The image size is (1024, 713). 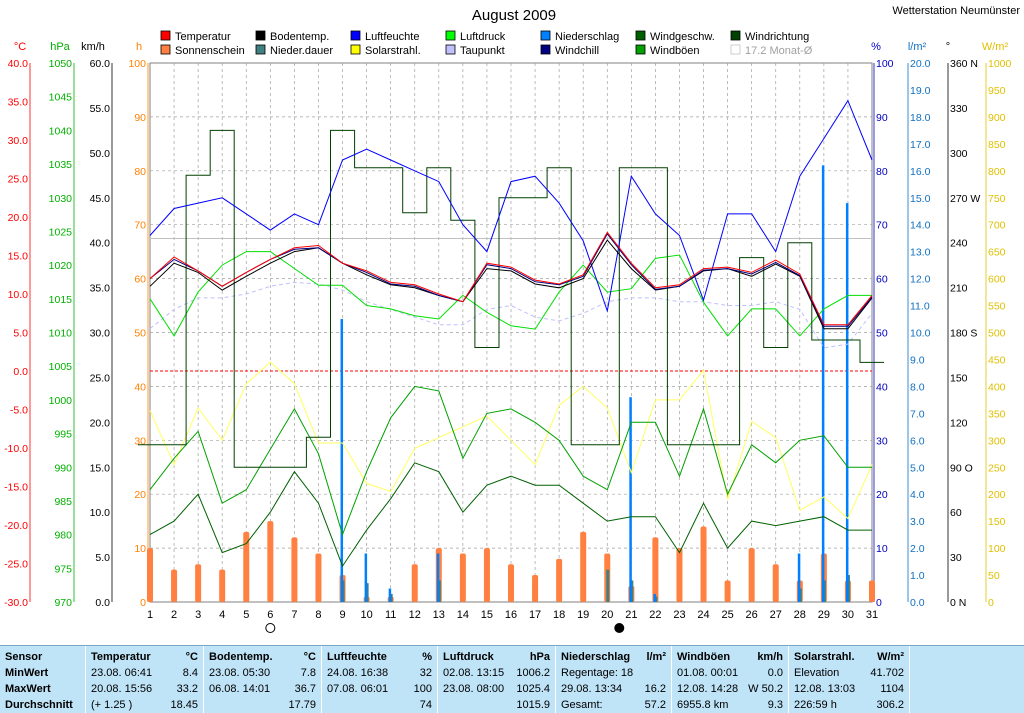 I want to click on x-axis-tick-label: 25, so click(x=727, y=615).